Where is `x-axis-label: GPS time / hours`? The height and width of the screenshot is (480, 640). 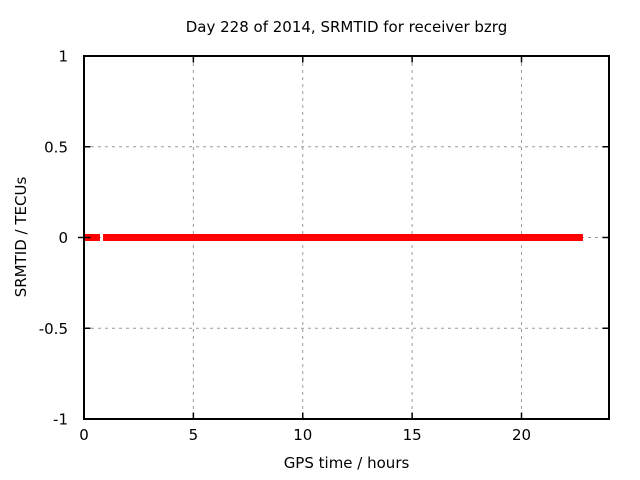 x-axis-label: GPS time / hours is located at coordinates (346, 463).